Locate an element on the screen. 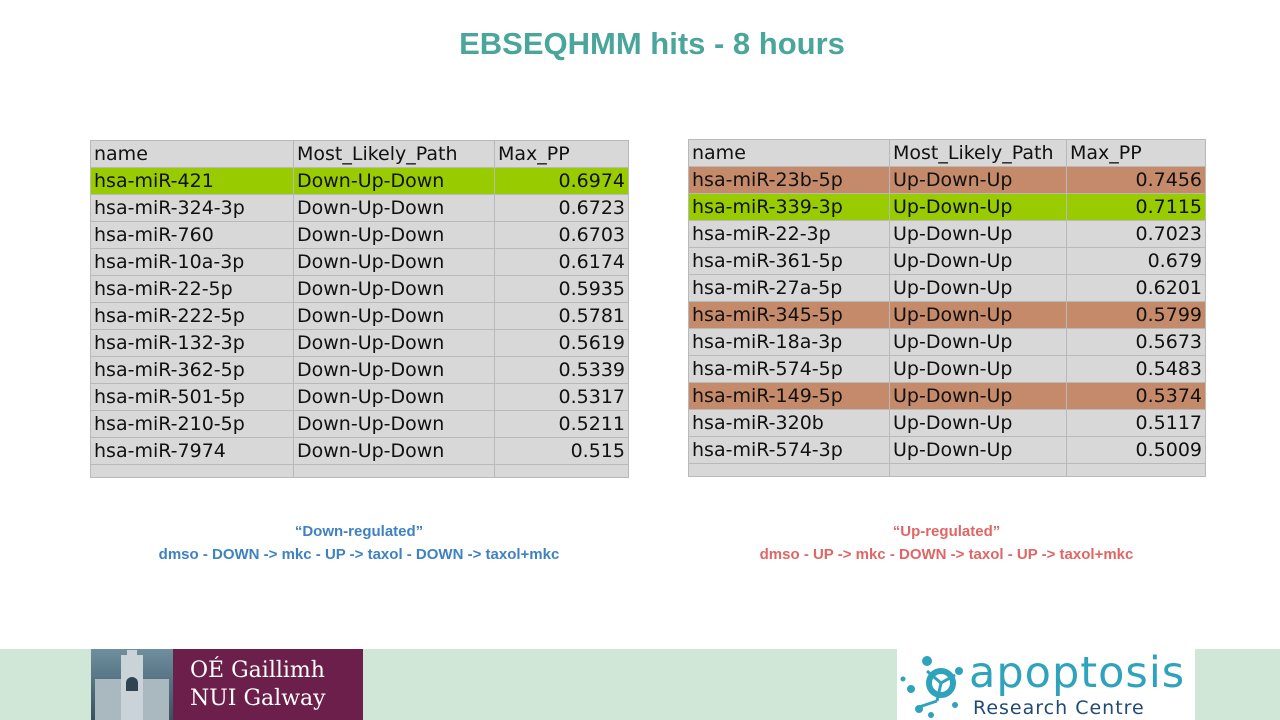  max-pp-cell: 0.6974 is located at coordinates (561, 181).